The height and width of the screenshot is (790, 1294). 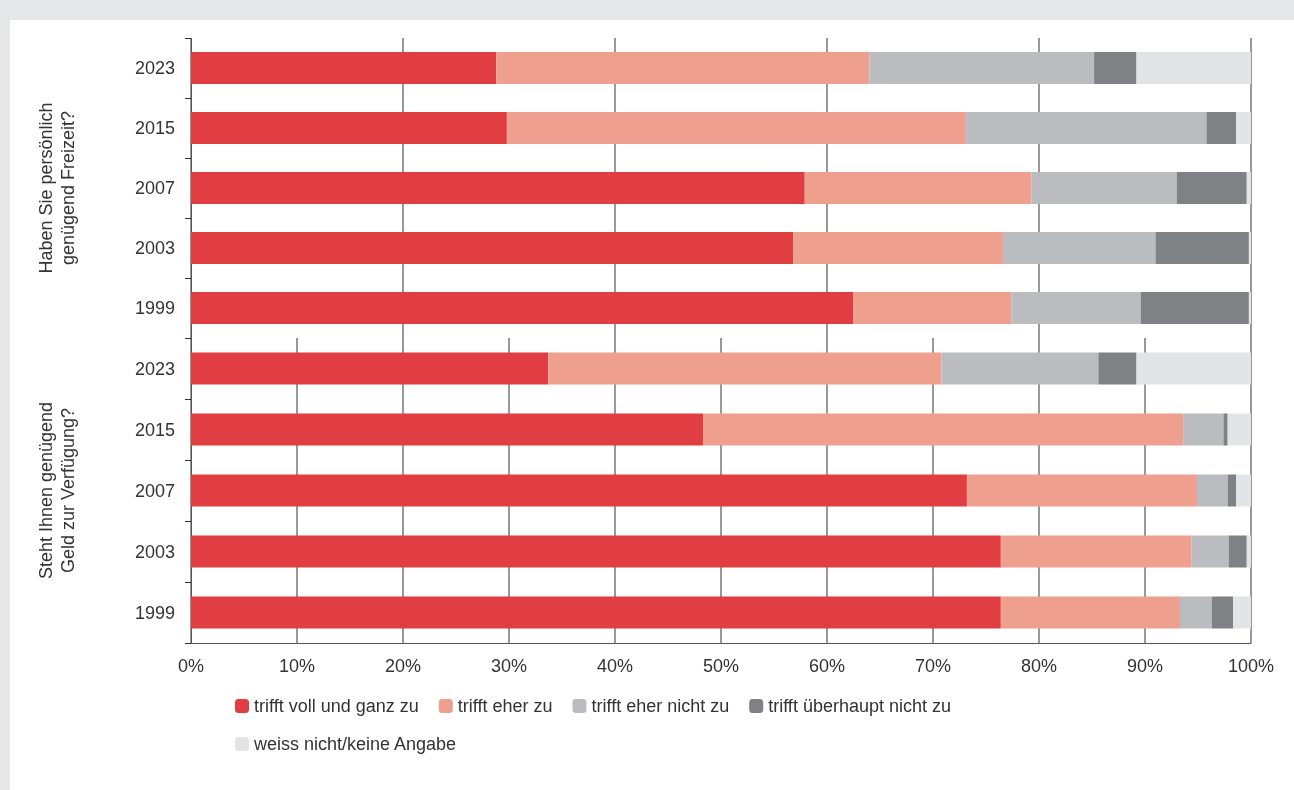 What do you see at coordinates (191, 666) in the screenshot?
I see `x-tick-label: 0%` at bounding box center [191, 666].